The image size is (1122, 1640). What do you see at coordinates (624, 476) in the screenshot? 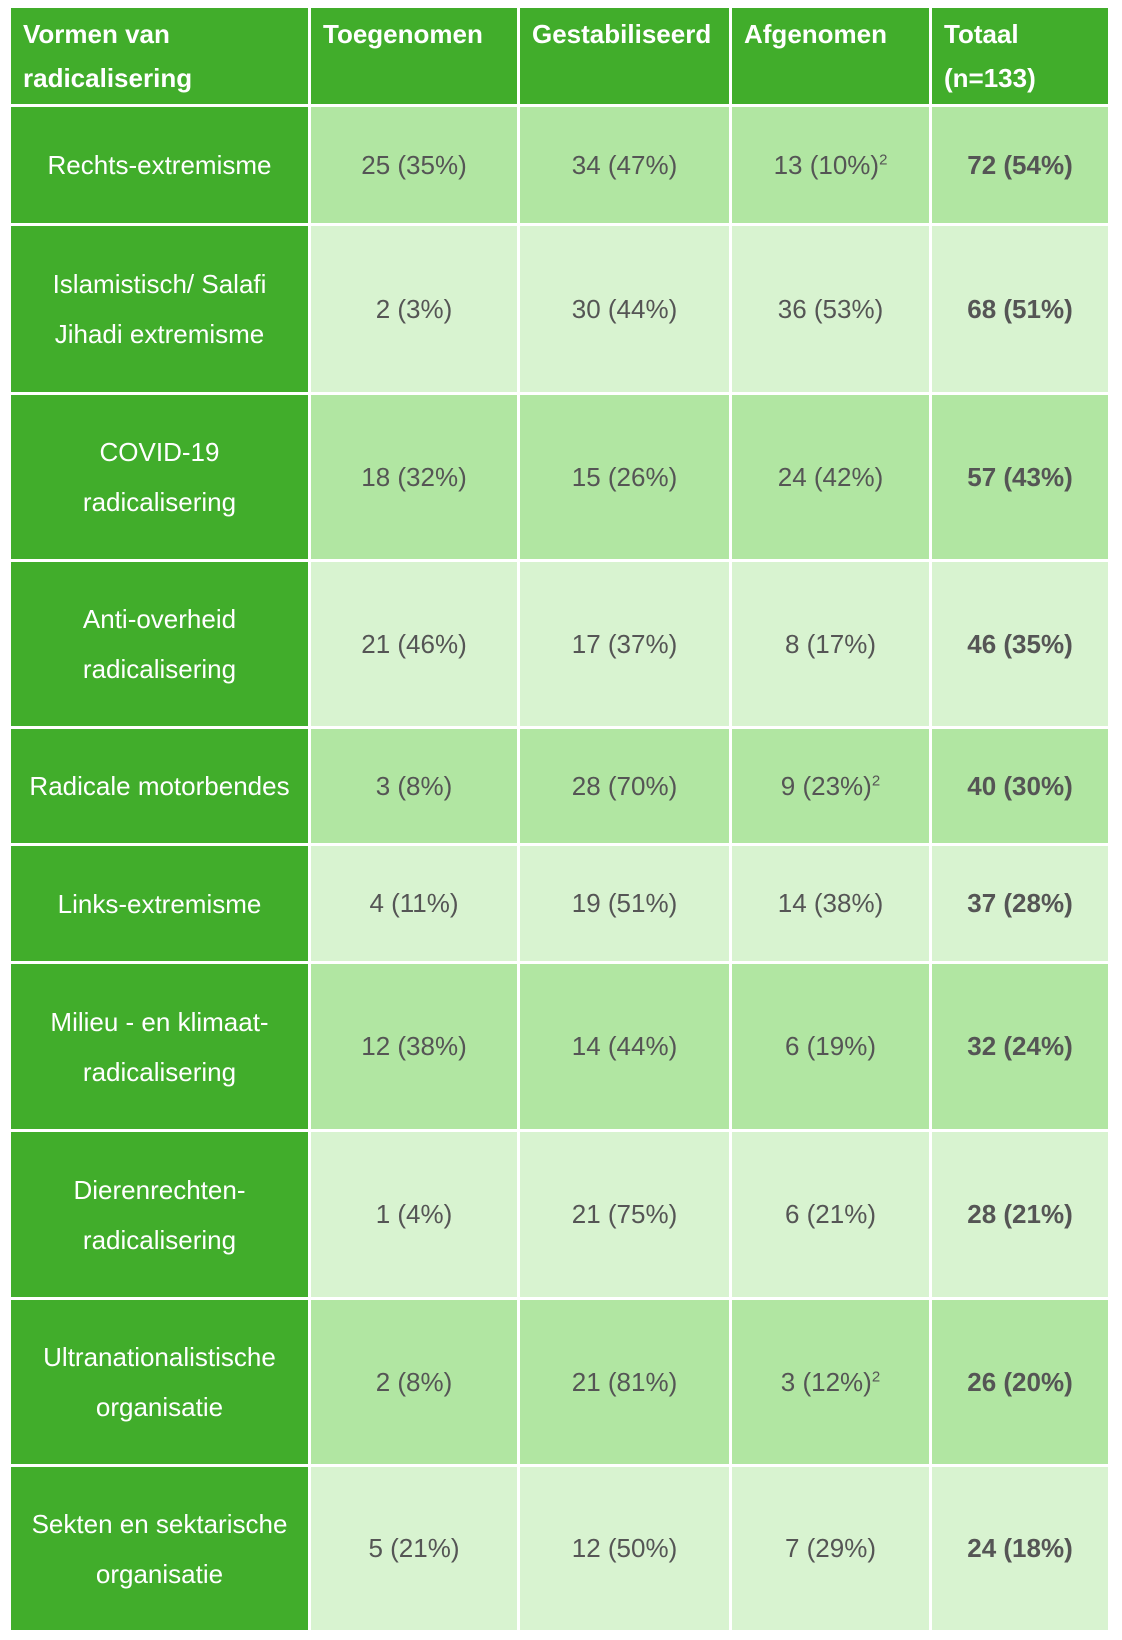
I see `cell-text: 15 (26%)` at bounding box center [624, 476].